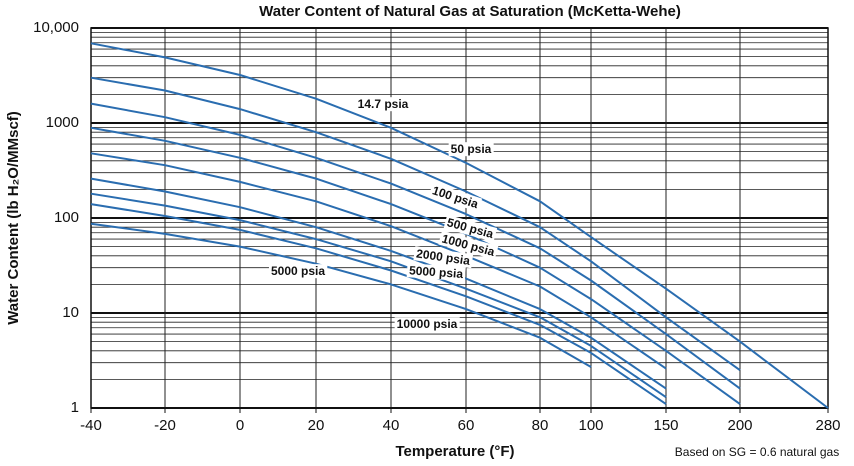  I want to click on annotation-text: 10000 psia, so click(427, 324).